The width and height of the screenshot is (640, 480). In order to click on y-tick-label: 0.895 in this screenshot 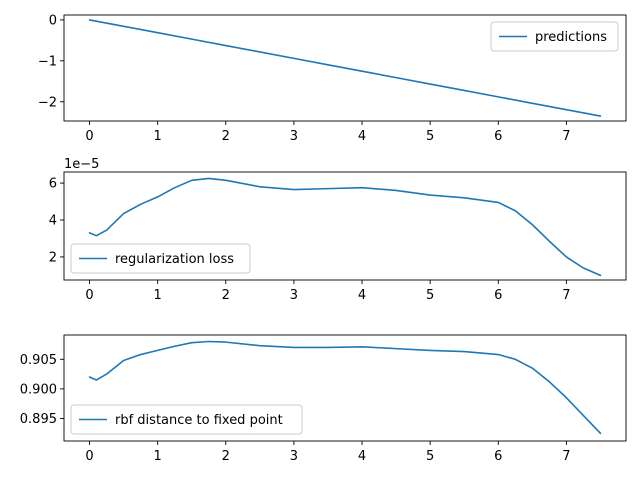, I will do `click(38, 419)`.